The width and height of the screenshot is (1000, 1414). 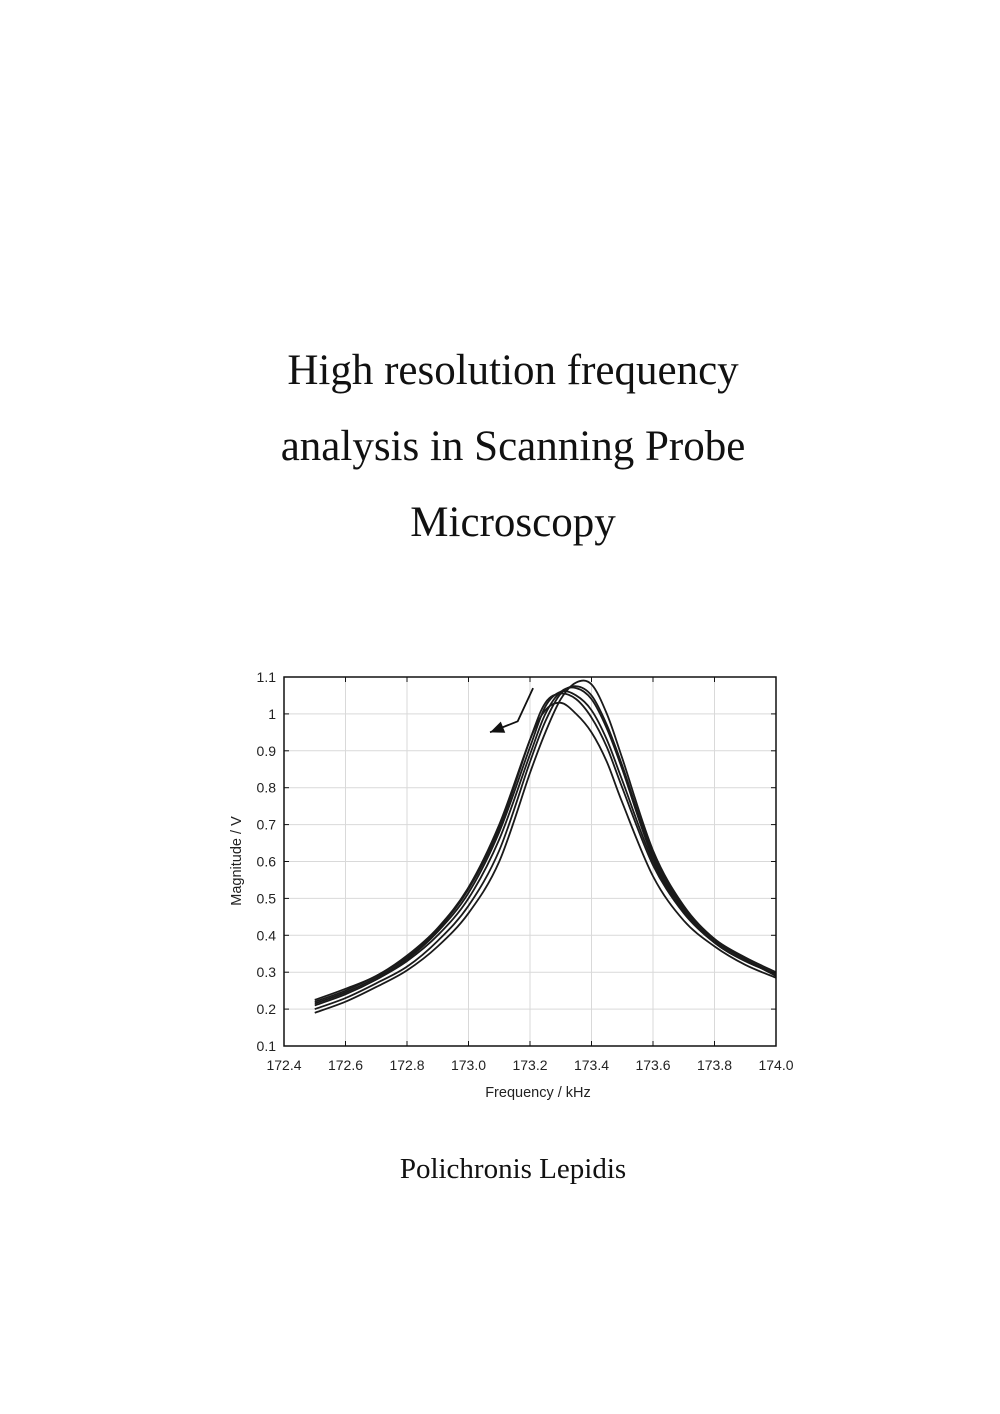 I want to click on x-tick-label: 174.0, so click(x=775, y=1065).